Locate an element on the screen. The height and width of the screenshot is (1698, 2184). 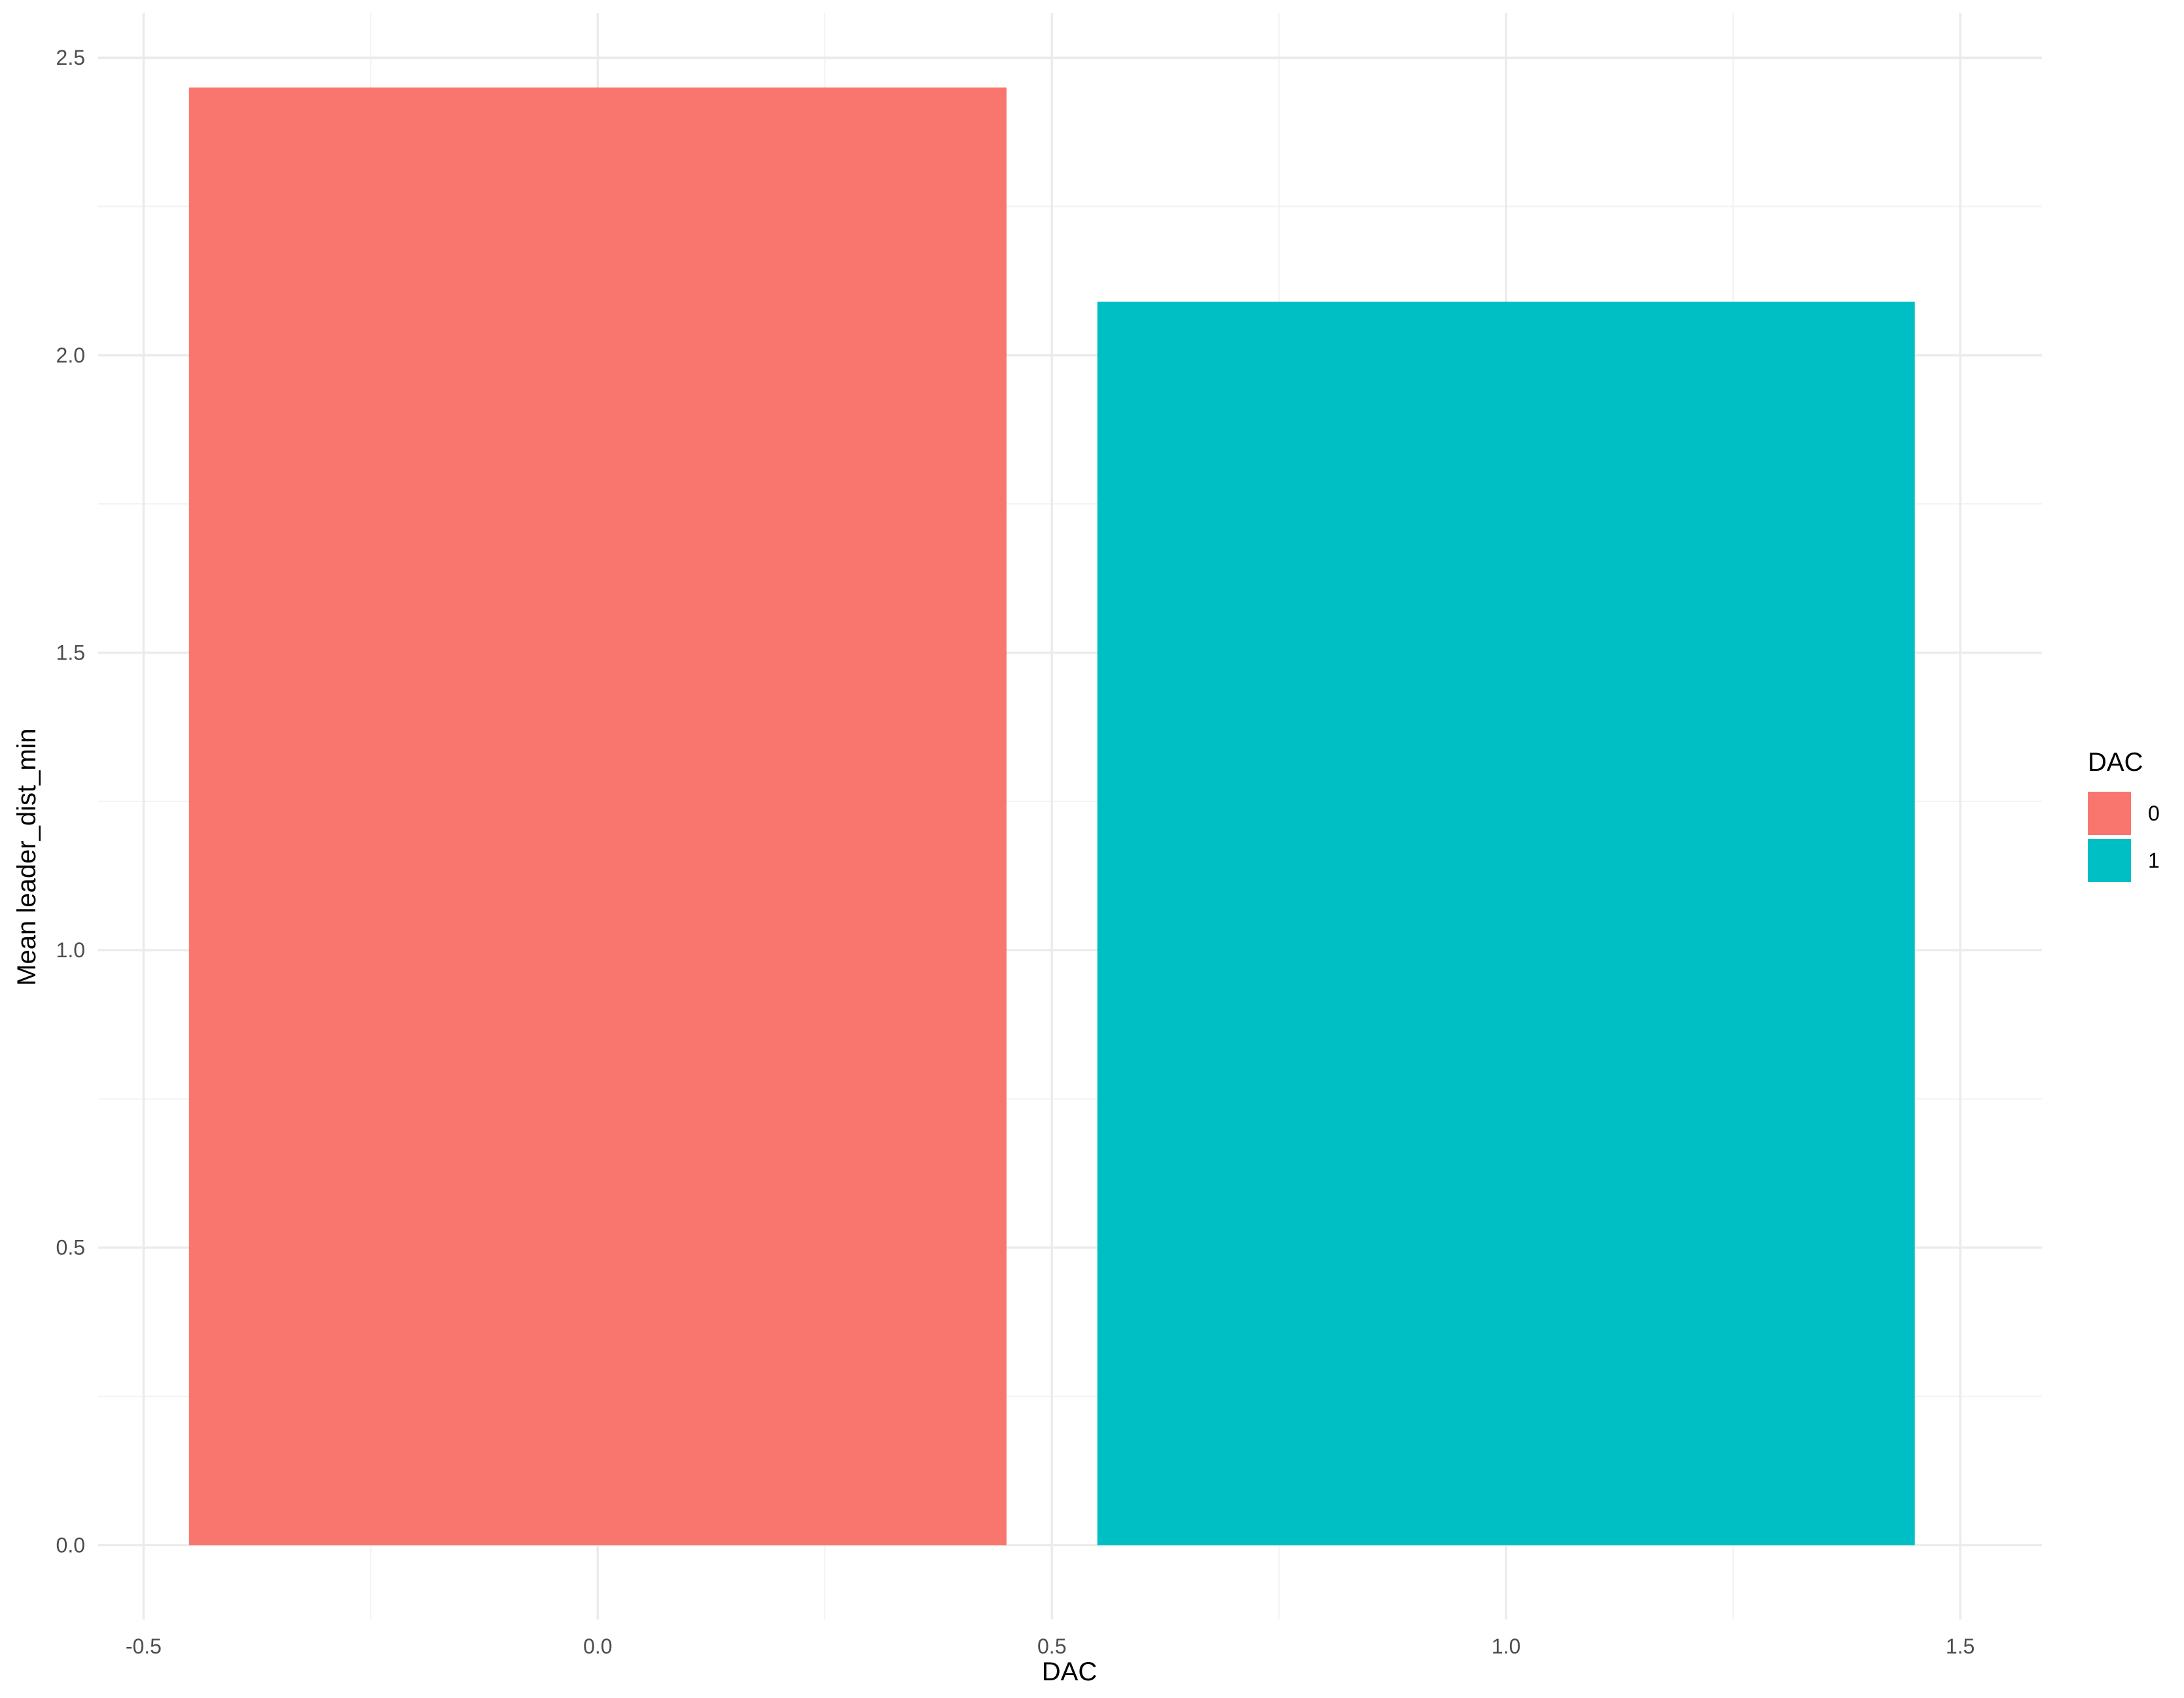
legend-title: DAC is located at coordinates (2115, 762).